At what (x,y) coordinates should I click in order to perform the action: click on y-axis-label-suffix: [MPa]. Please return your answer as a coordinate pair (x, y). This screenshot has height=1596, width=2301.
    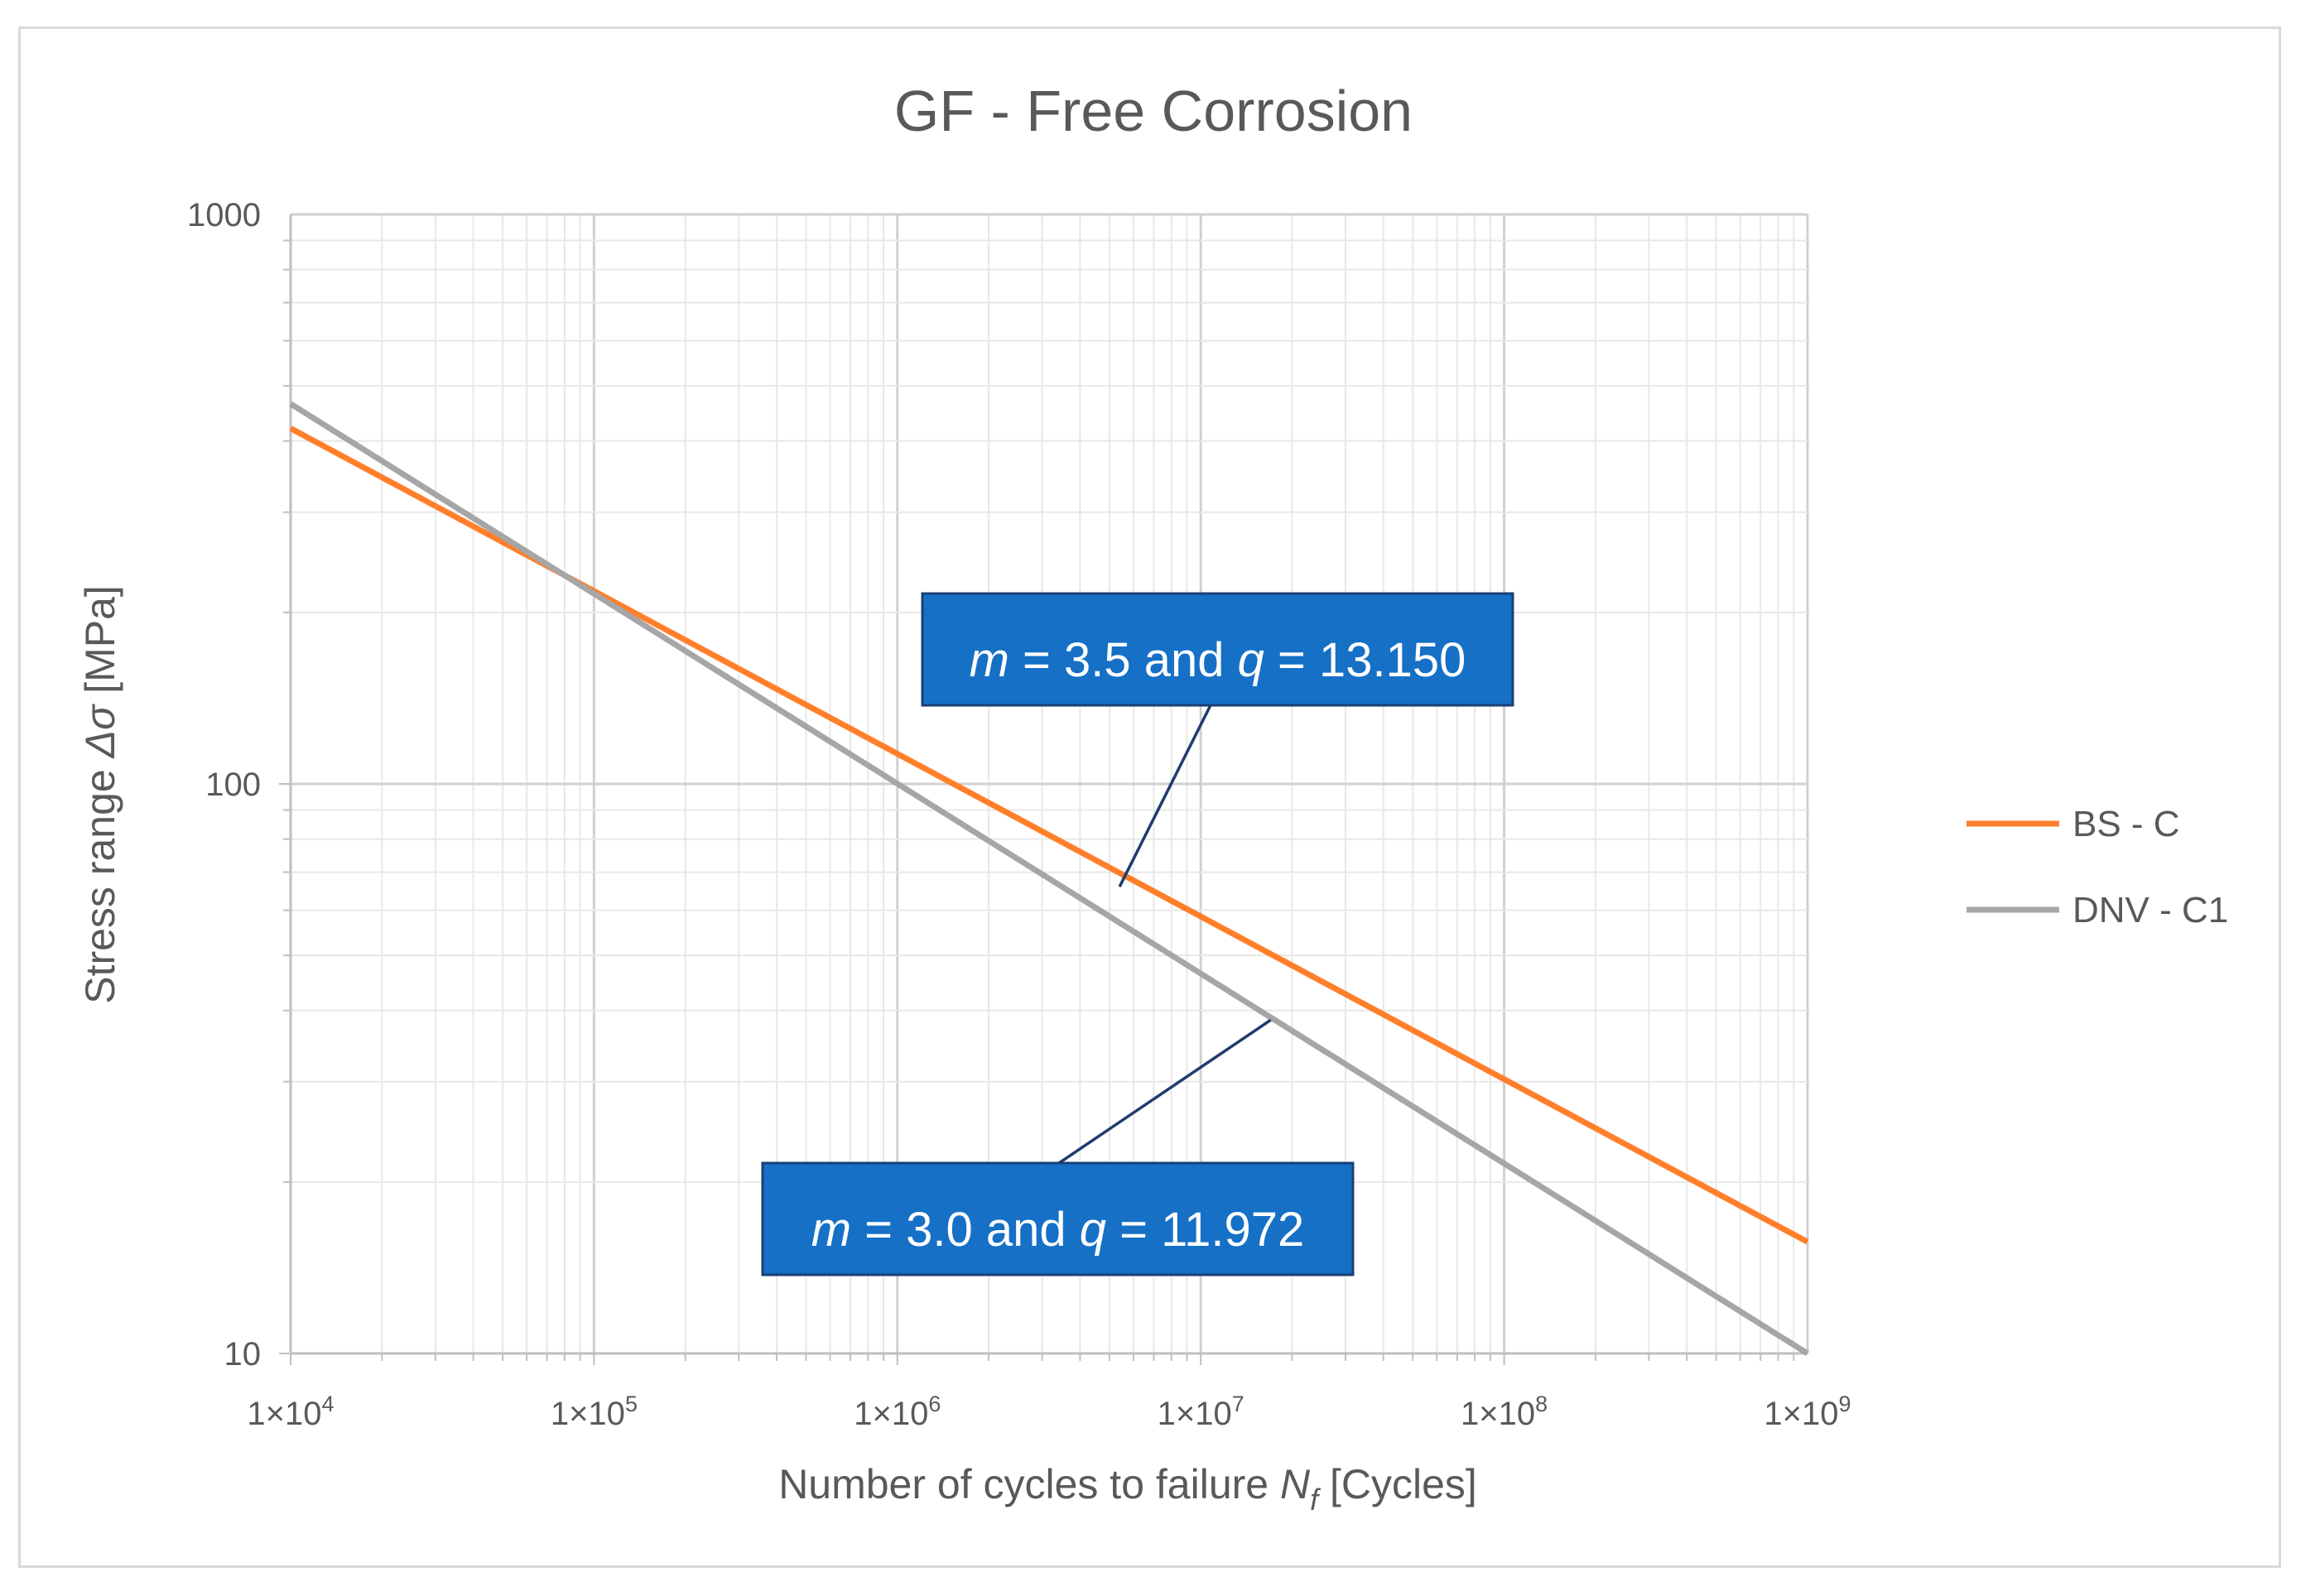
    Looking at the image, I should click on (100, 644).